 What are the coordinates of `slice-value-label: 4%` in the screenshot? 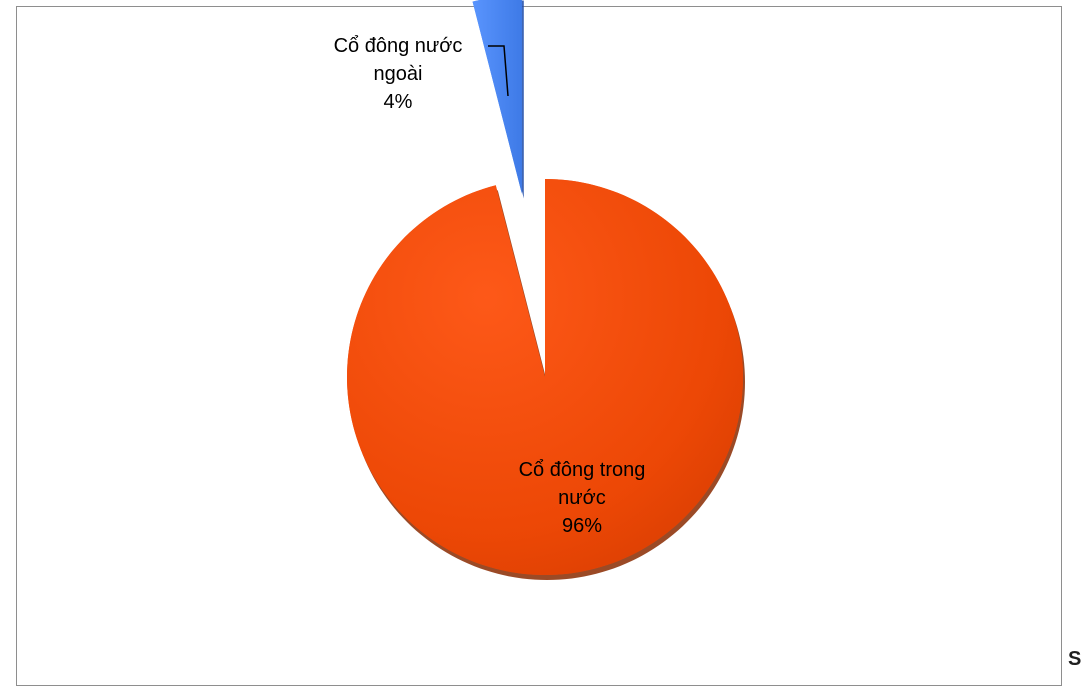 It's located at (398, 102).